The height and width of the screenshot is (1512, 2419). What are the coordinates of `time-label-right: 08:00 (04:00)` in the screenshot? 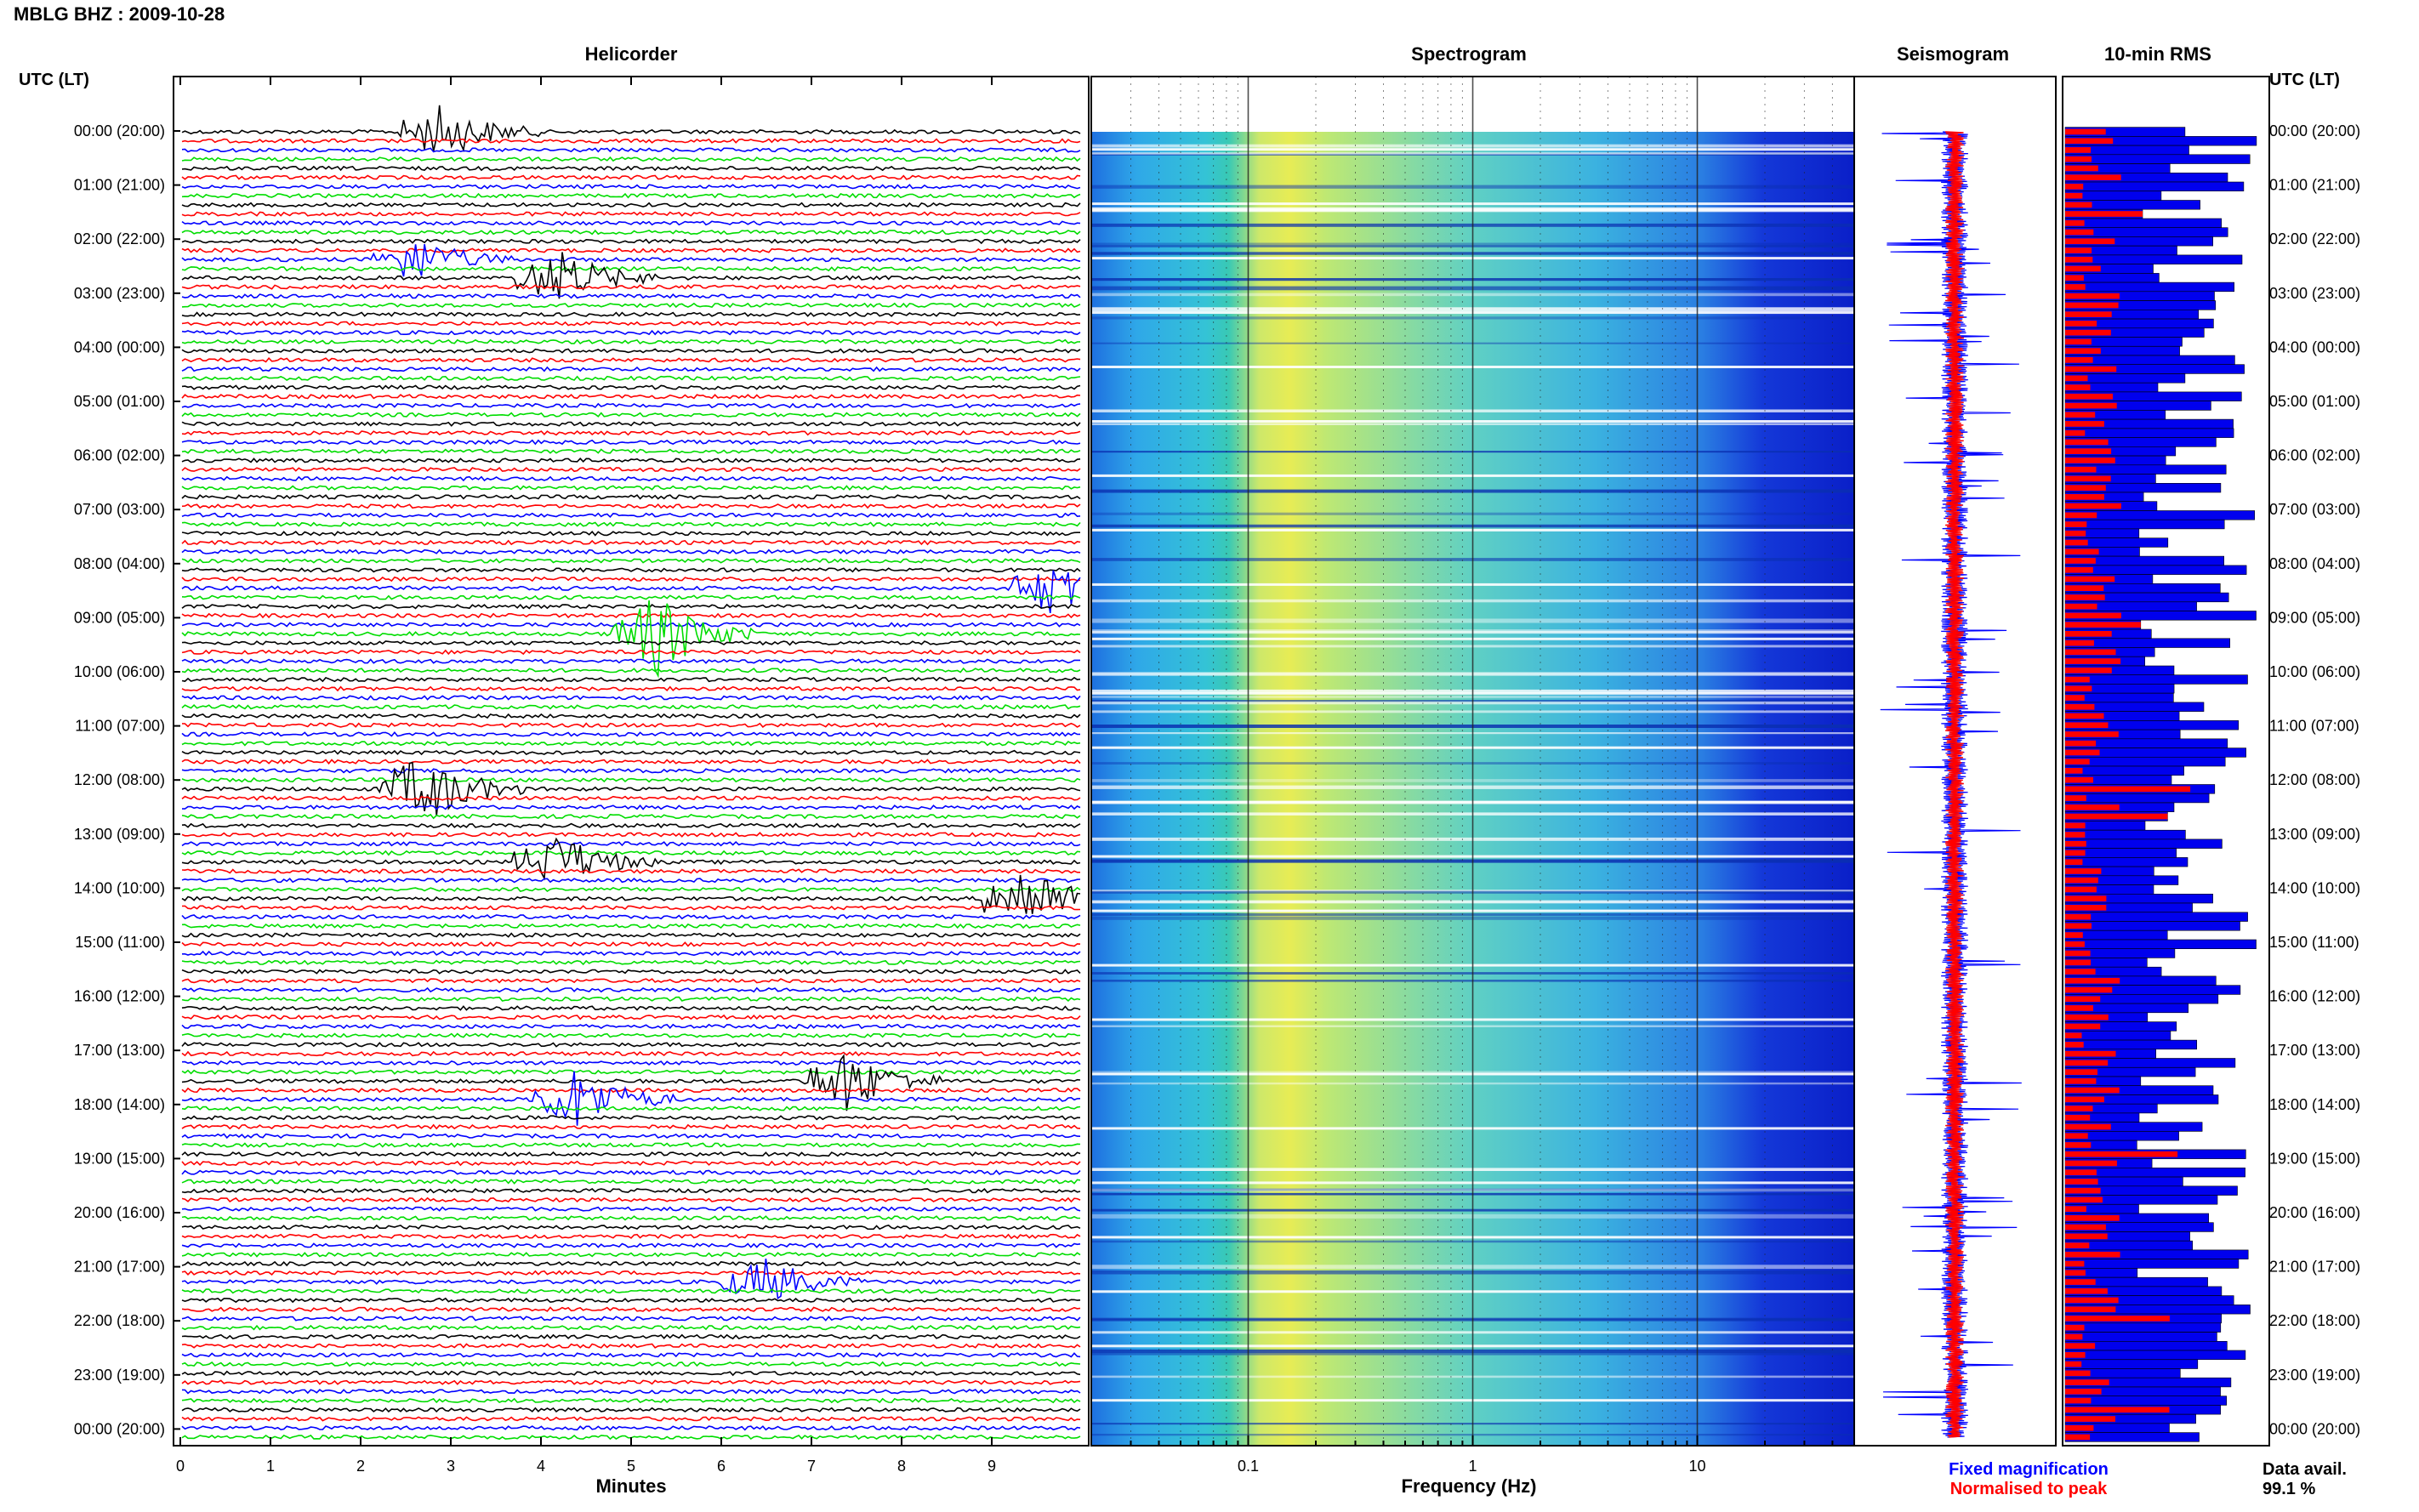 It's located at (2314, 563).